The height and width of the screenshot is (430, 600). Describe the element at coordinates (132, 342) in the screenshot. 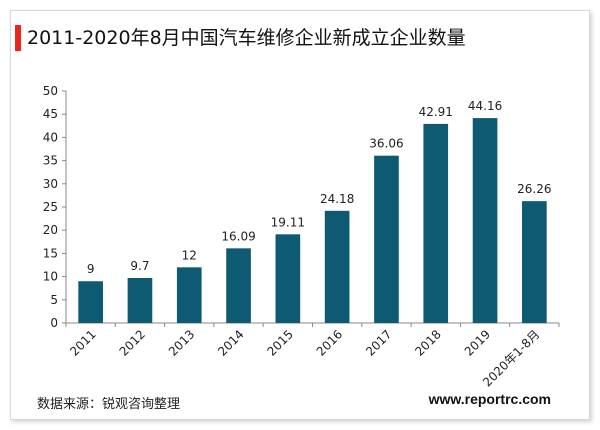

I see `x-tick-label: 2012` at that location.